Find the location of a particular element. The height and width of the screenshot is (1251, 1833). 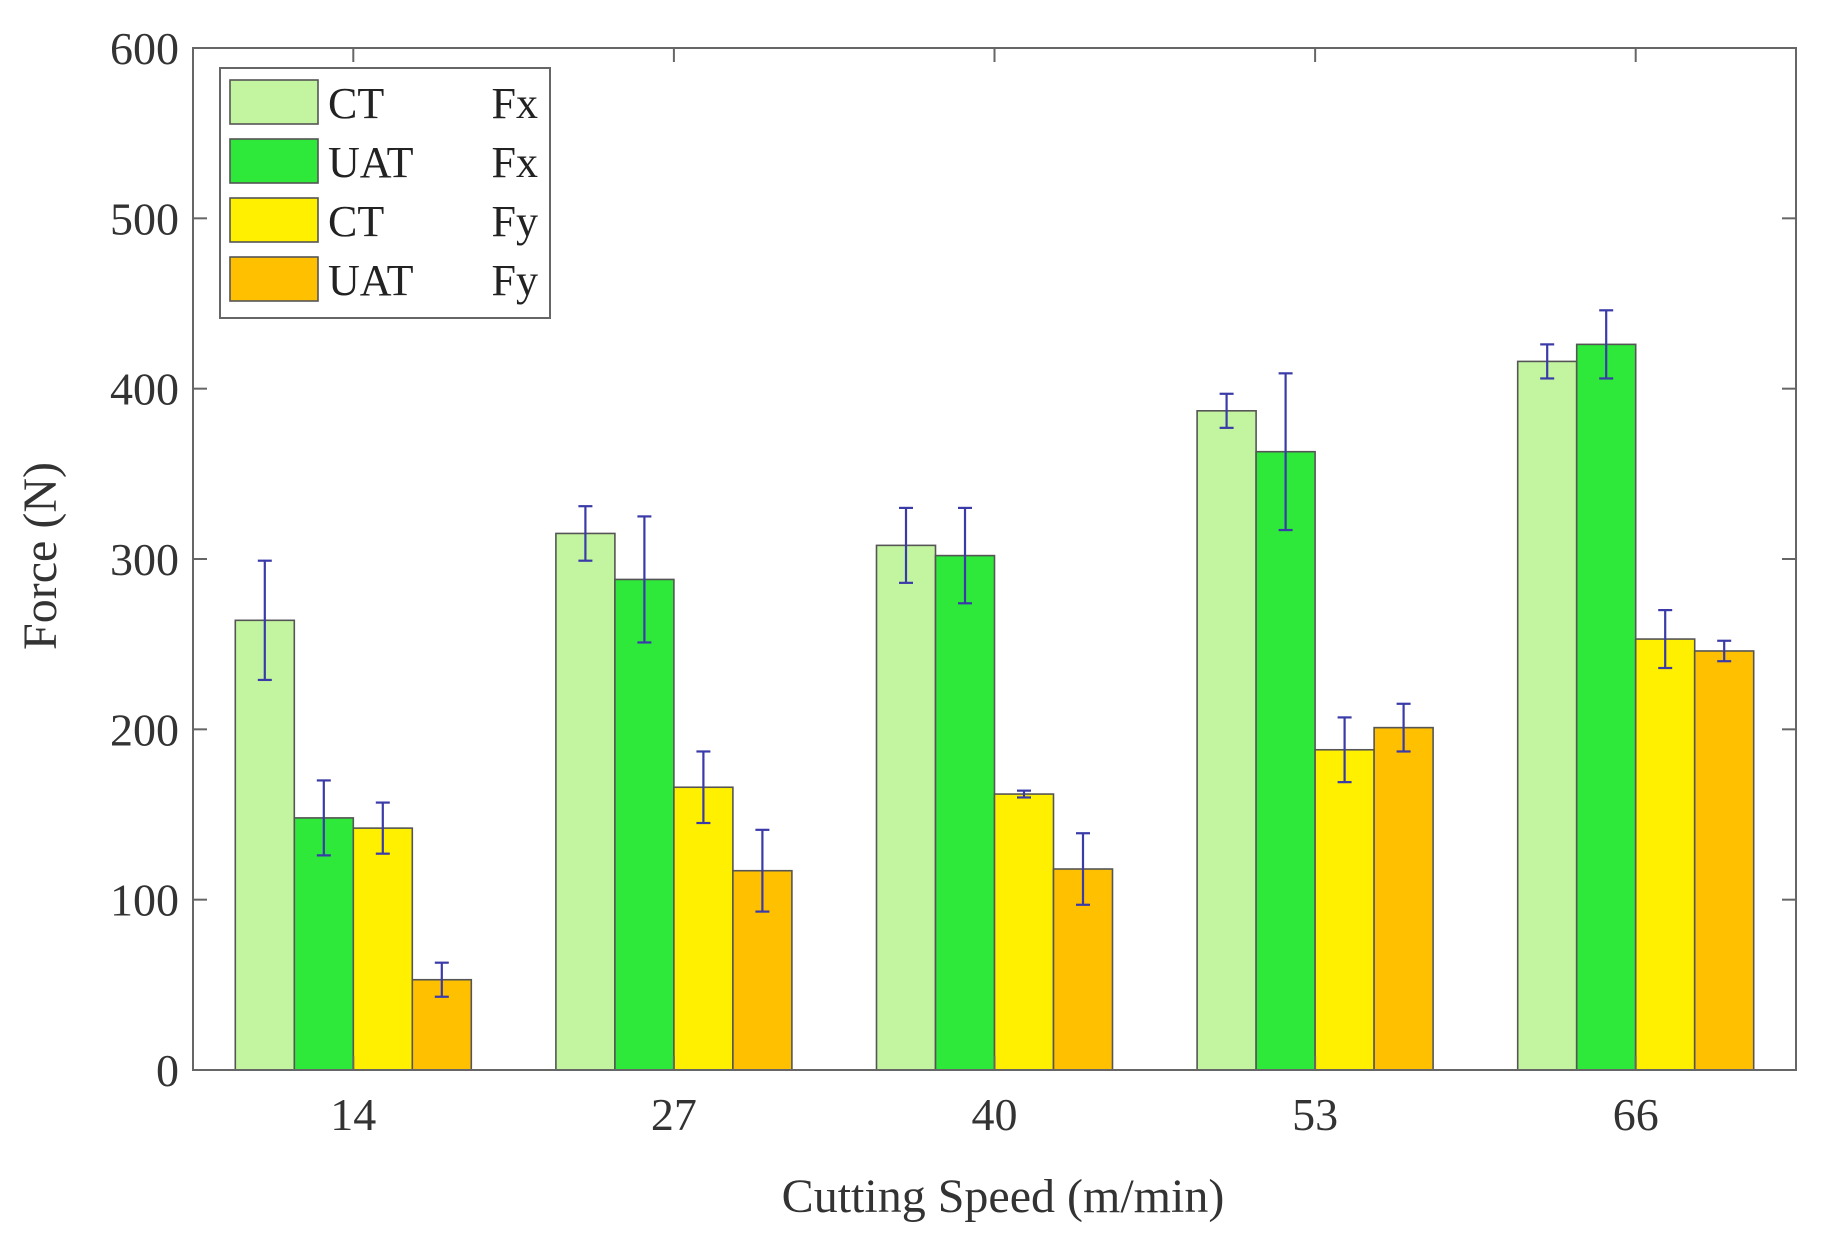

legend-component-ct-fx: Fx is located at coordinates (515, 103).